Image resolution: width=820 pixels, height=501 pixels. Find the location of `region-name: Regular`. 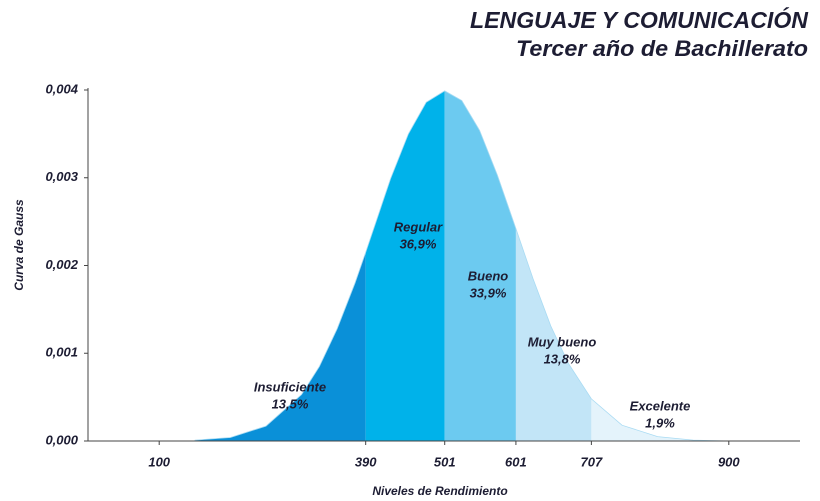

region-name: Regular is located at coordinates (418, 226).